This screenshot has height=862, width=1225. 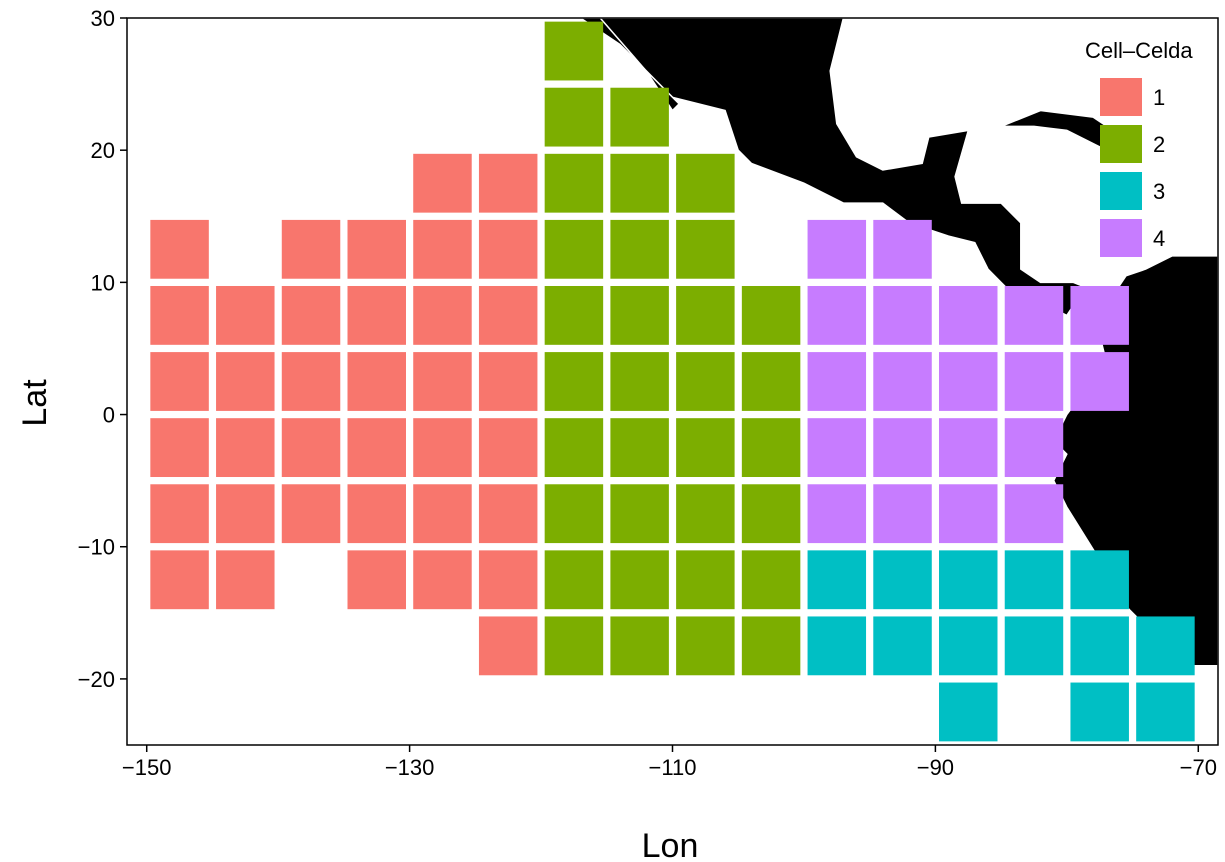 What do you see at coordinates (1139, 50) in the screenshot?
I see `legend-title: Cell–Celda` at bounding box center [1139, 50].